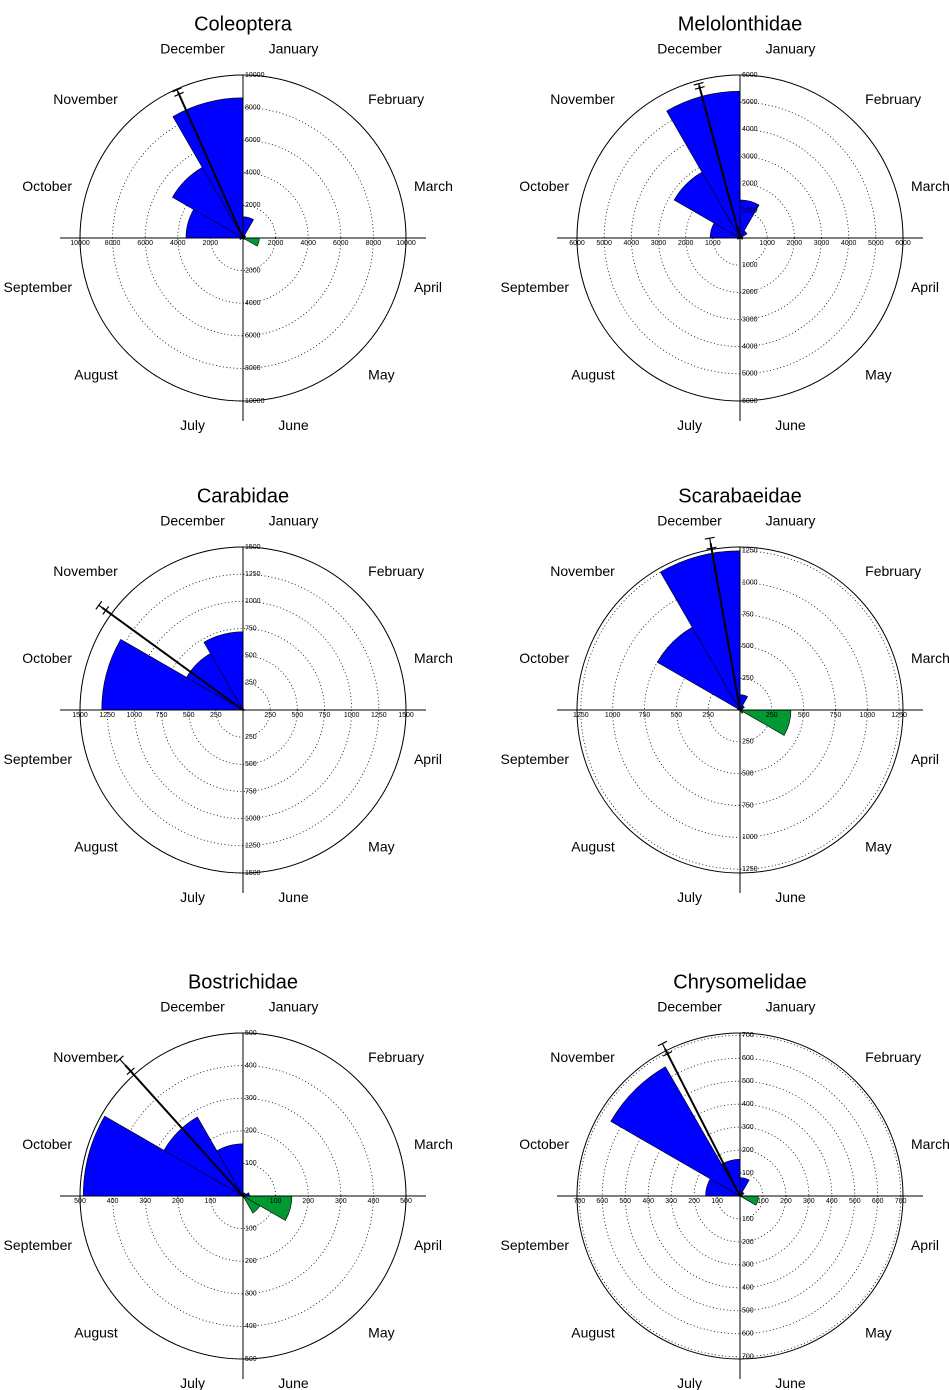 The image size is (949, 1390). Describe the element at coordinates (791, 1006) in the screenshot. I see `month-label: January` at that location.